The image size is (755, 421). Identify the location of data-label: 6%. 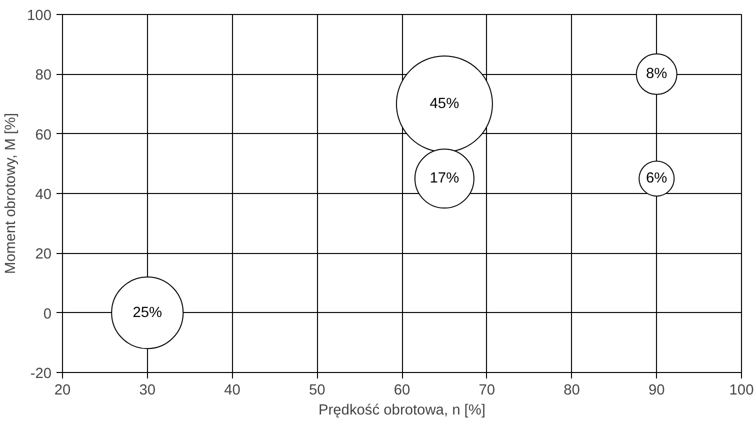
(657, 178).